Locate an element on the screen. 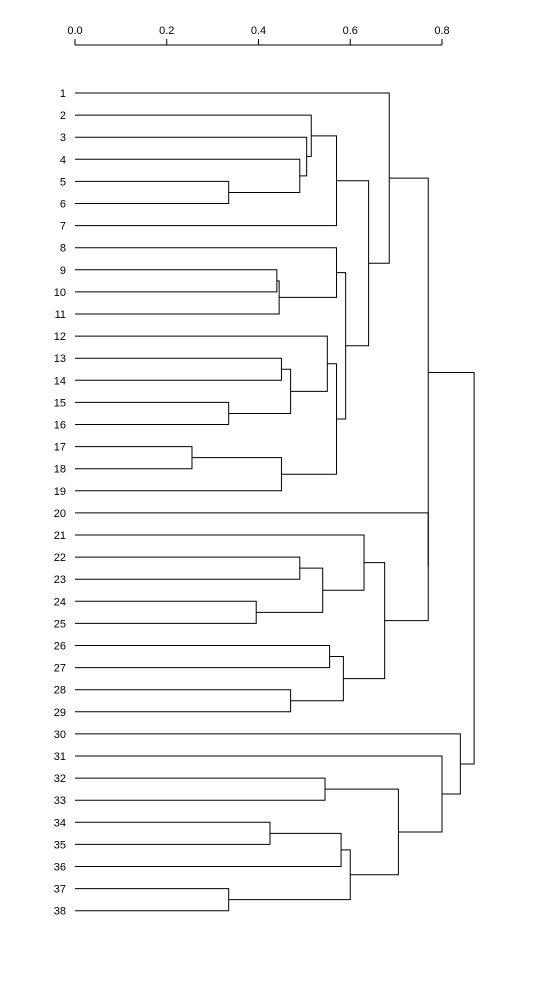 Image resolution: width=540 pixels, height=981 pixels. axis-tick-label: 0.4 is located at coordinates (258, 31).